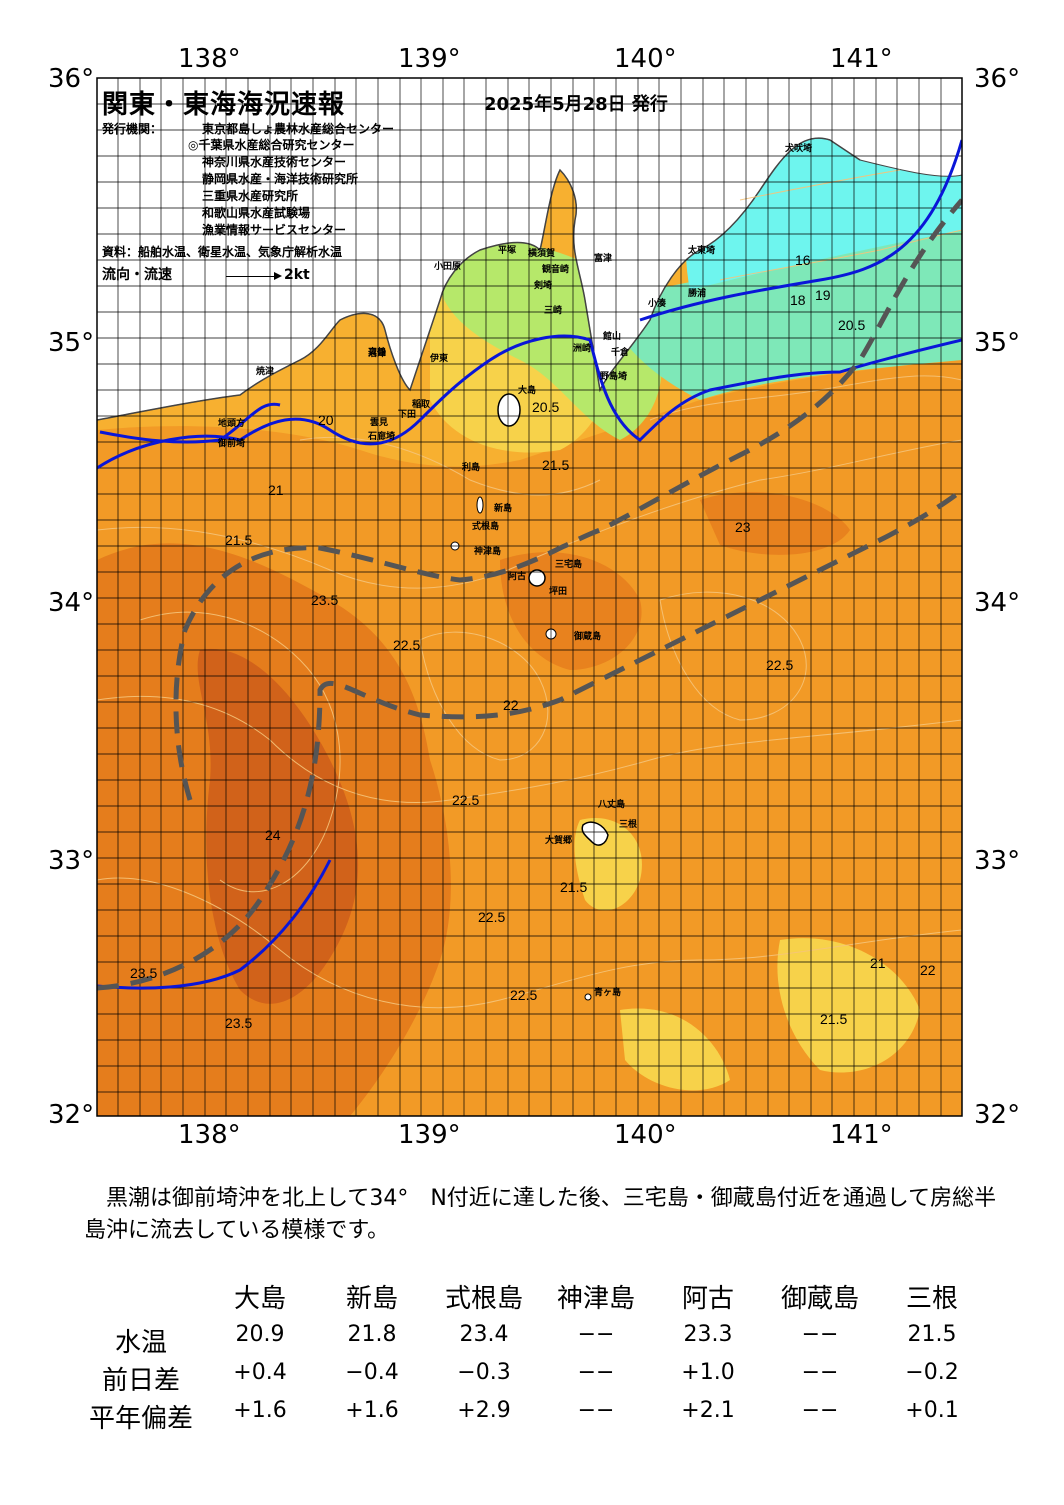  I want to click on place-label: 利島, so click(471, 468).